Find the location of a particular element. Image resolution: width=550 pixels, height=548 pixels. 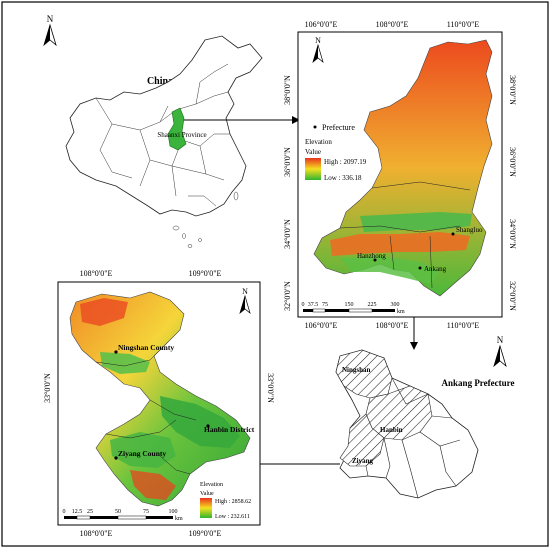

shaanxi-top-lon-2: 108°0'0"E is located at coordinates (392, 24).